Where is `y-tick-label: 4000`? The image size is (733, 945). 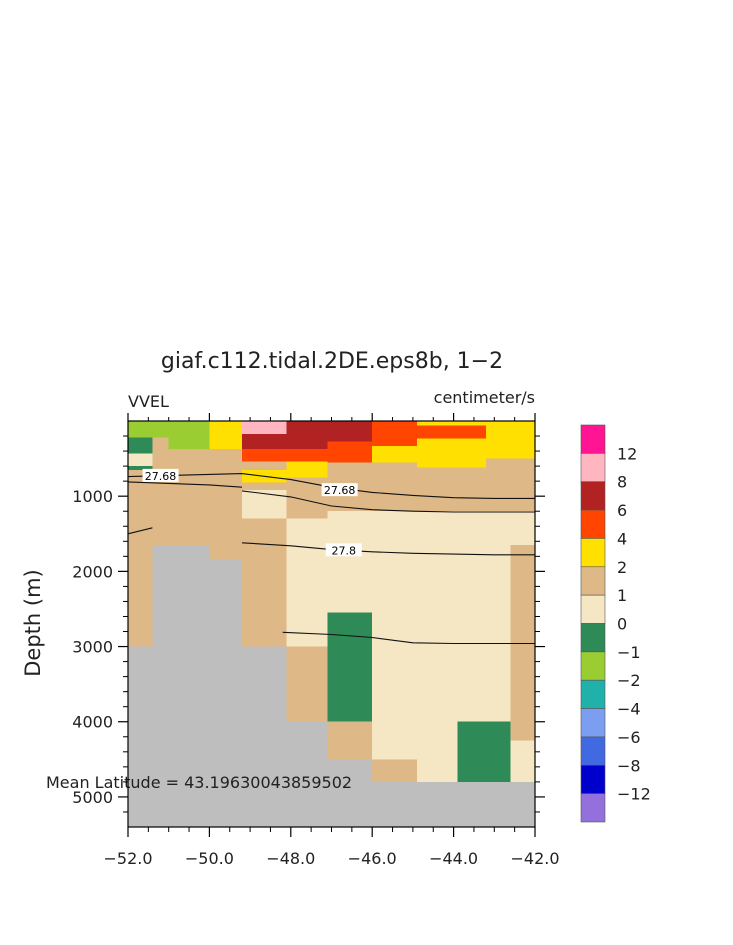
y-tick-label: 4000 is located at coordinates (92, 722).